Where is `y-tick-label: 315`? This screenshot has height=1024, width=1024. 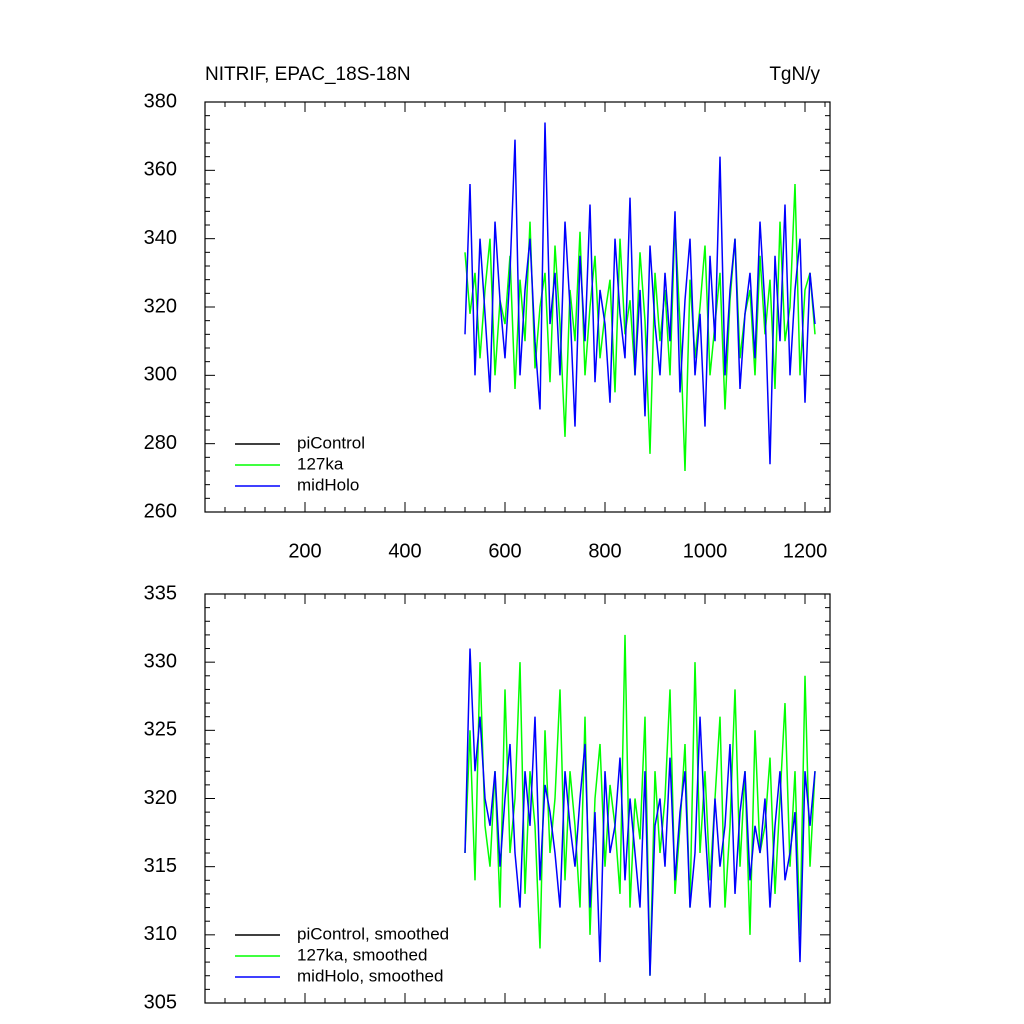
y-tick-label: 315 is located at coordinates (160, 866).